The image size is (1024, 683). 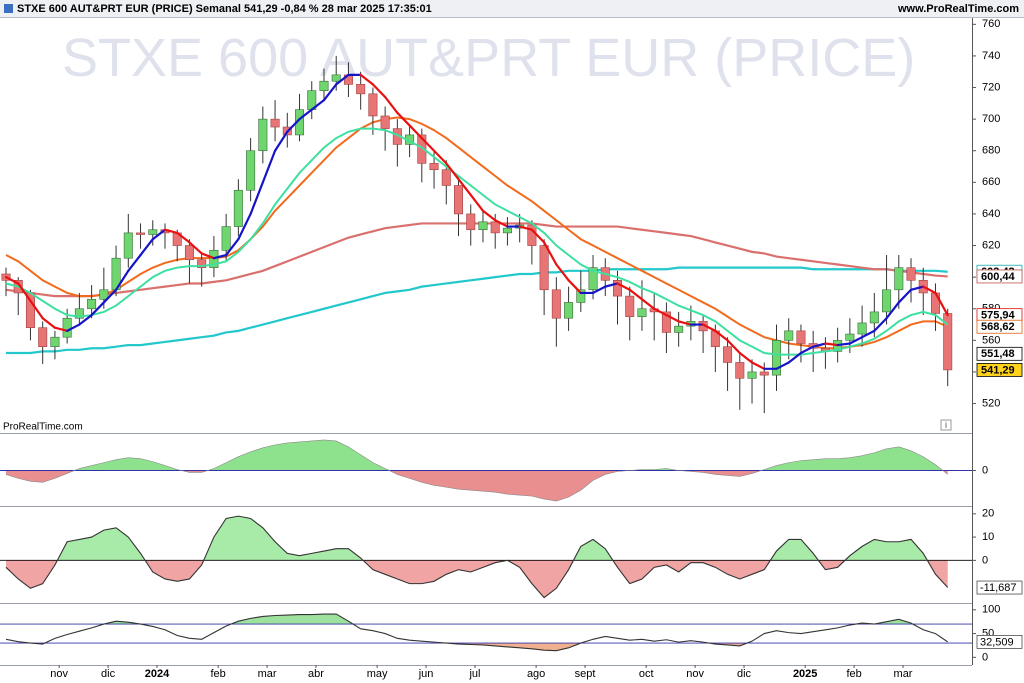 I want to click on x-tick-label: ago, so click(x=536, y=674).